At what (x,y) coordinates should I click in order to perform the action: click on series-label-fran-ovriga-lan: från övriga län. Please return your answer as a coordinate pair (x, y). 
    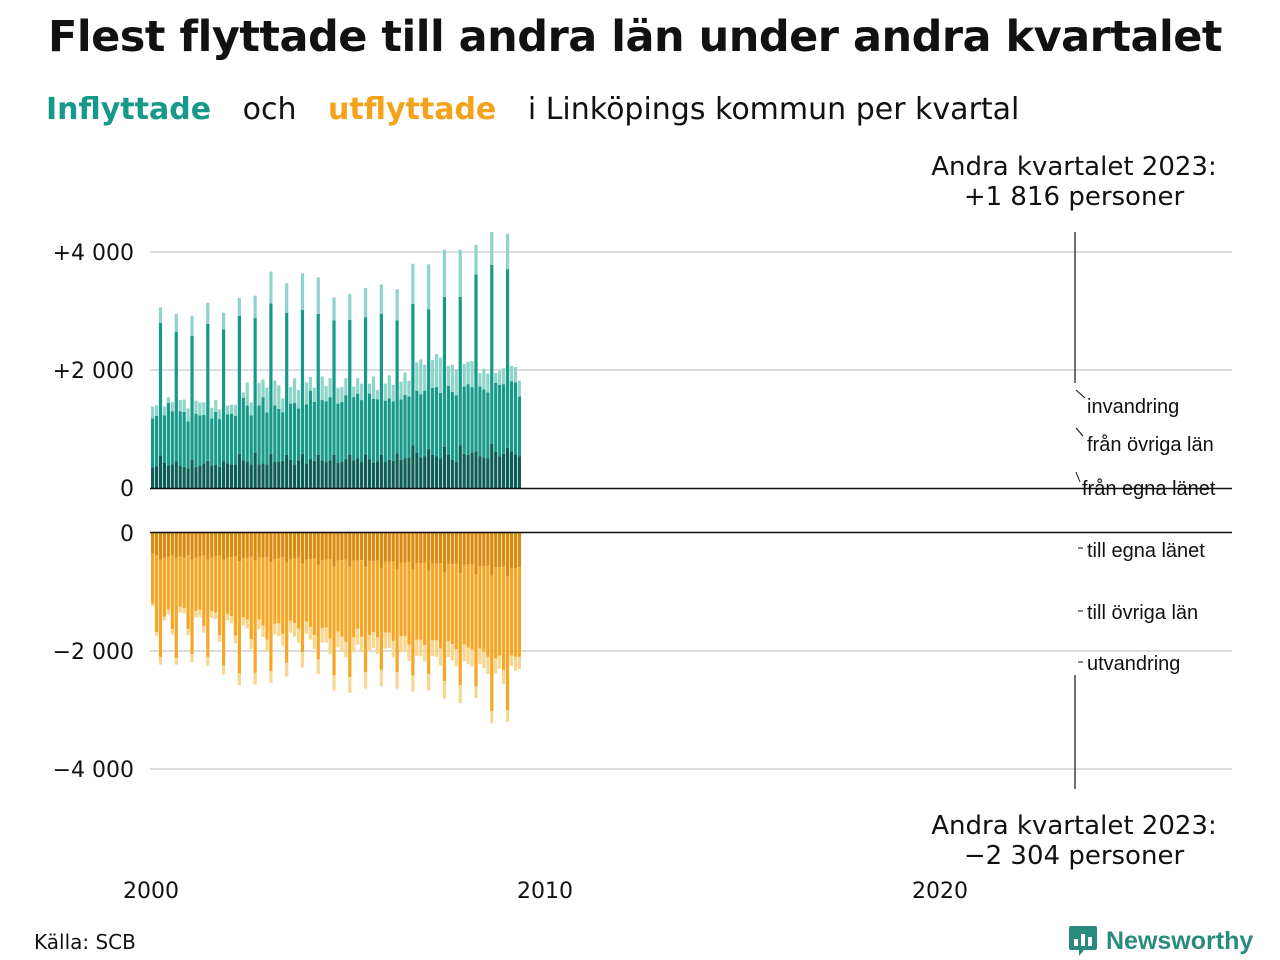
    Looking at the image, I should click on (1150, 445).